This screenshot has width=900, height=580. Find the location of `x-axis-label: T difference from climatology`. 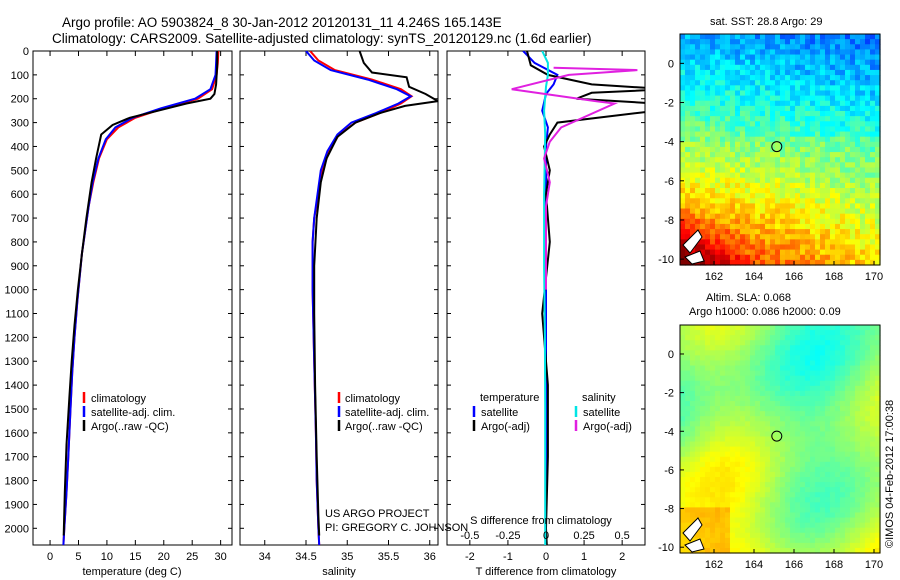

x-axis-label: T difference from climatology is located at coordinates (546, 572).